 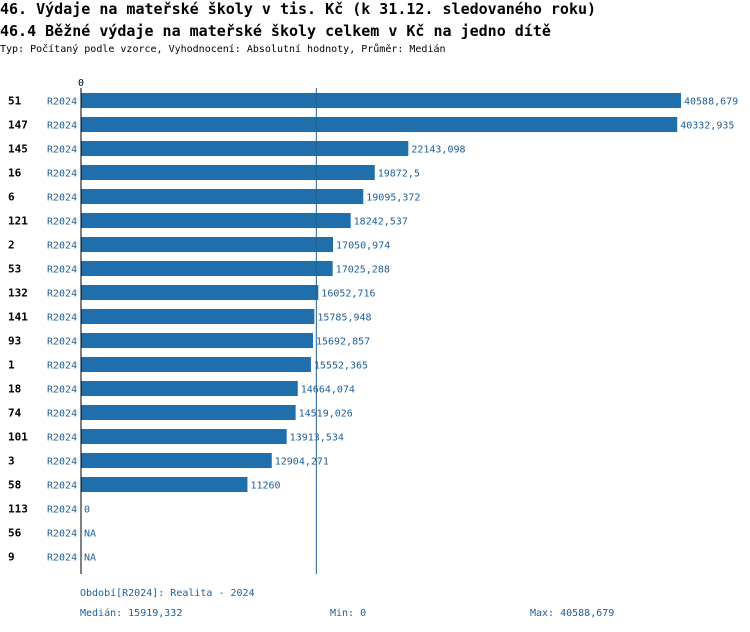 What do you see at coordinates (363, 270) in the screenshot?
I see `bar-value-label: 17025,288` at bounding box center [363, 270].